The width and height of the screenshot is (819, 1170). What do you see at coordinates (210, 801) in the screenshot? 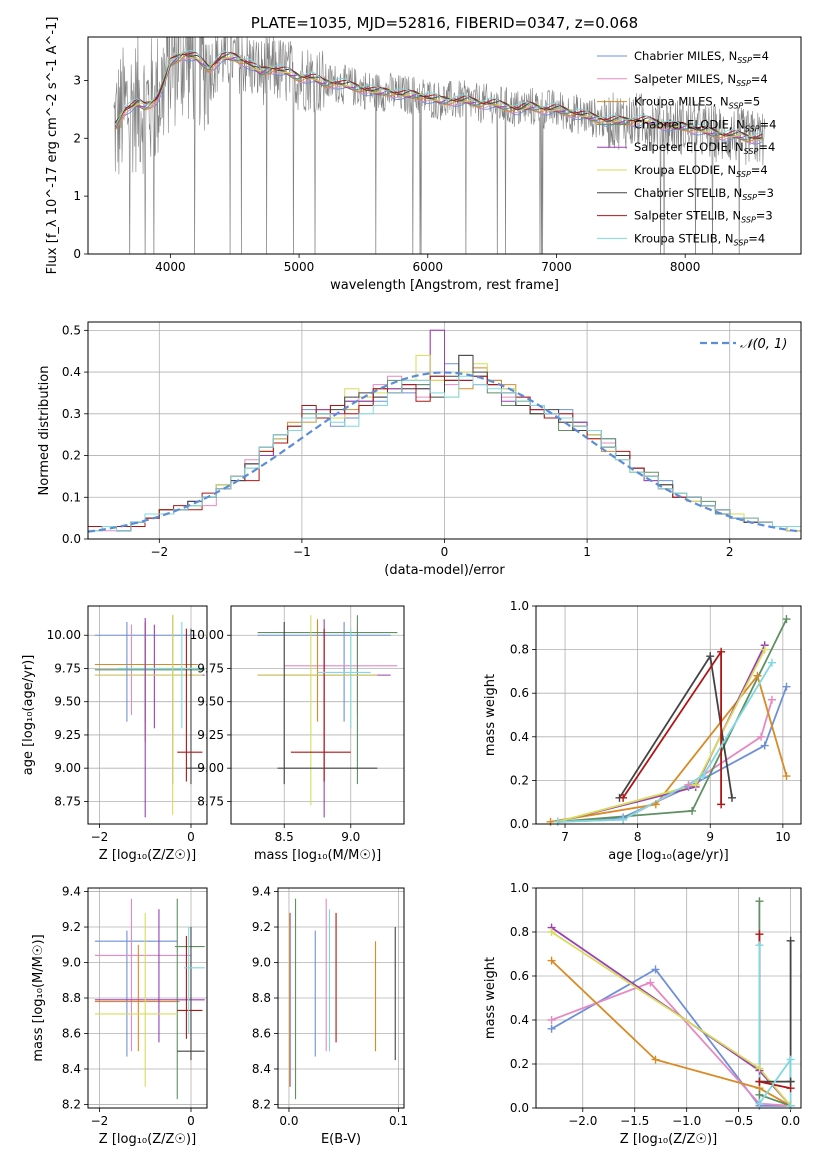
I see `y-tick-label: 8.75` at bounding box center [210, 801].